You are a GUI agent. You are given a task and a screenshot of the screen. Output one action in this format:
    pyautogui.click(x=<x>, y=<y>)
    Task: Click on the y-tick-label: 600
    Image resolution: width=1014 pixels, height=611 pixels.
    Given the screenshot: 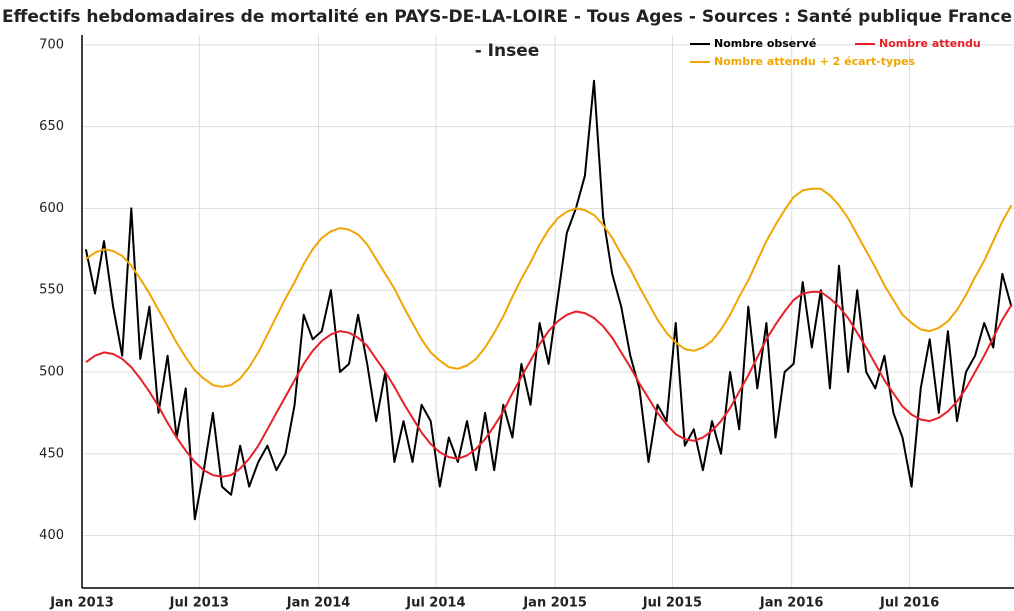 What is the action you would take?
    pyautogui.click(x=51, y=208)
    